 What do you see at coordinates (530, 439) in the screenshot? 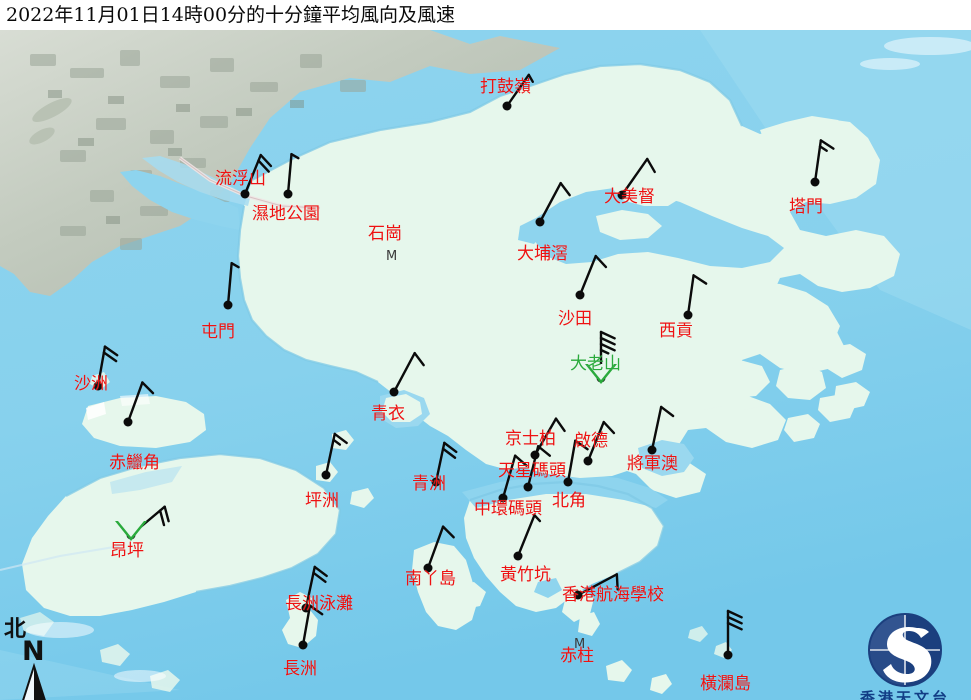
I see `station-label: 京士柏` at bounding box center [530, 439].